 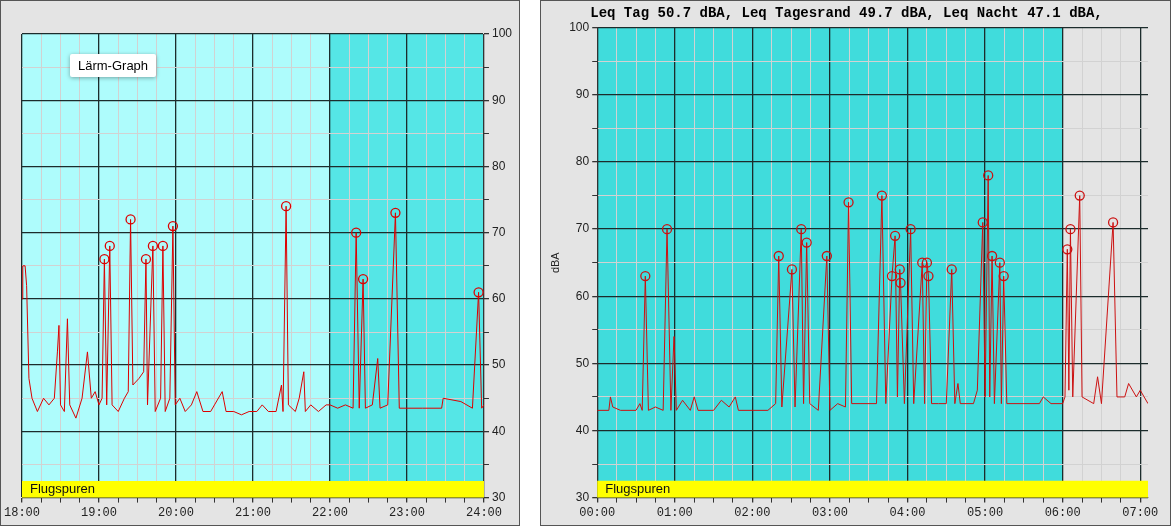 I want to click on y-tick-label: 30, so click(x=582, y=496).